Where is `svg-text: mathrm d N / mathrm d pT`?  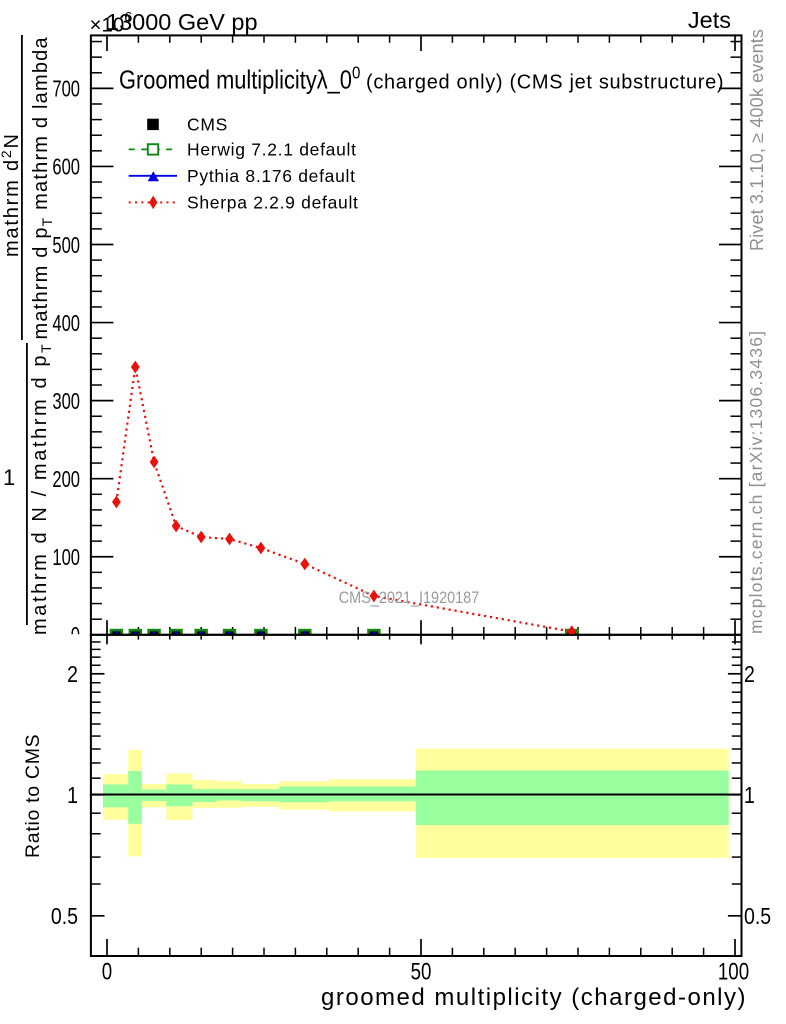
svg-text: mathrm d N / mathrm d pT is located at coordinates (41, 488).